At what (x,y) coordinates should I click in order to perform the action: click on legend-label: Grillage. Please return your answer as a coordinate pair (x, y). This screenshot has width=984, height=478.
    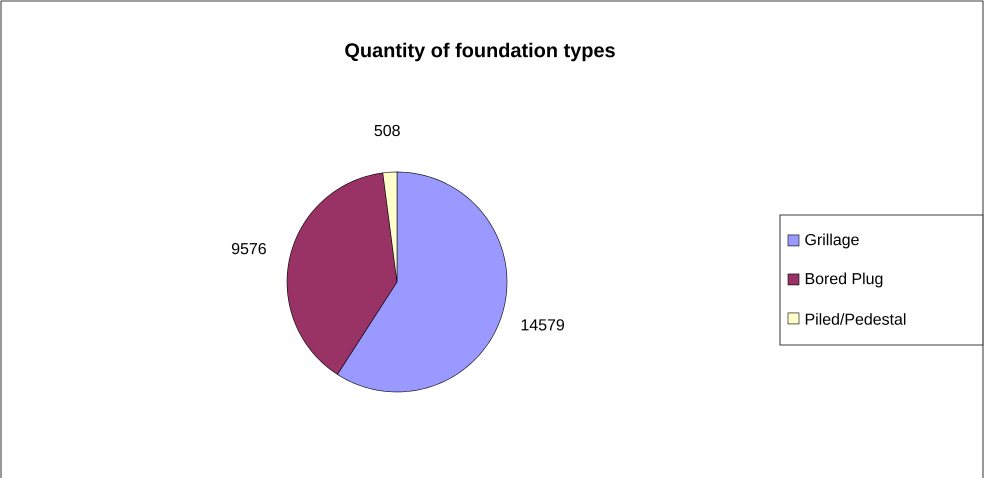
    Looking at the image, I should click on (832, 241).